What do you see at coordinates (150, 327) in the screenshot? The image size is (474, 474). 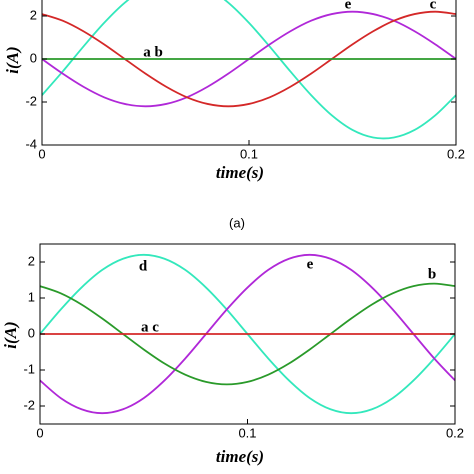 I see `curve-label: a c` at bounding box center [150, 327].